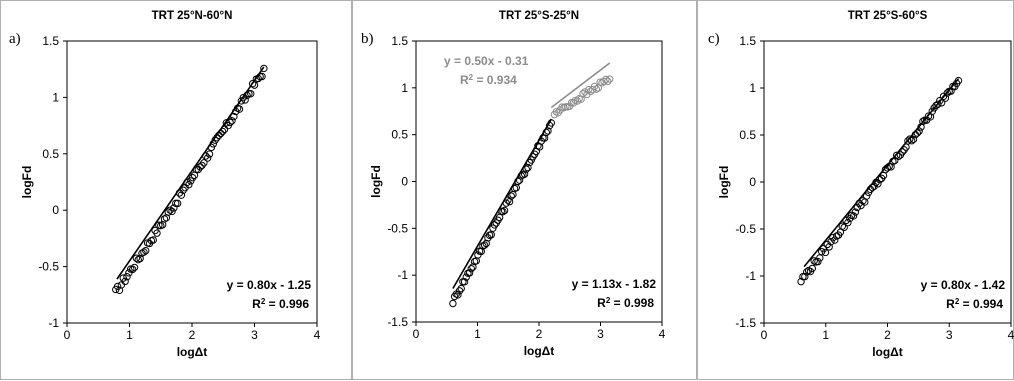 The height and width of the screenshot is (381, 1014). Describe the element at coordinates (752, 88) in the screenshot. I see `y-tick-label: 1` at that location.